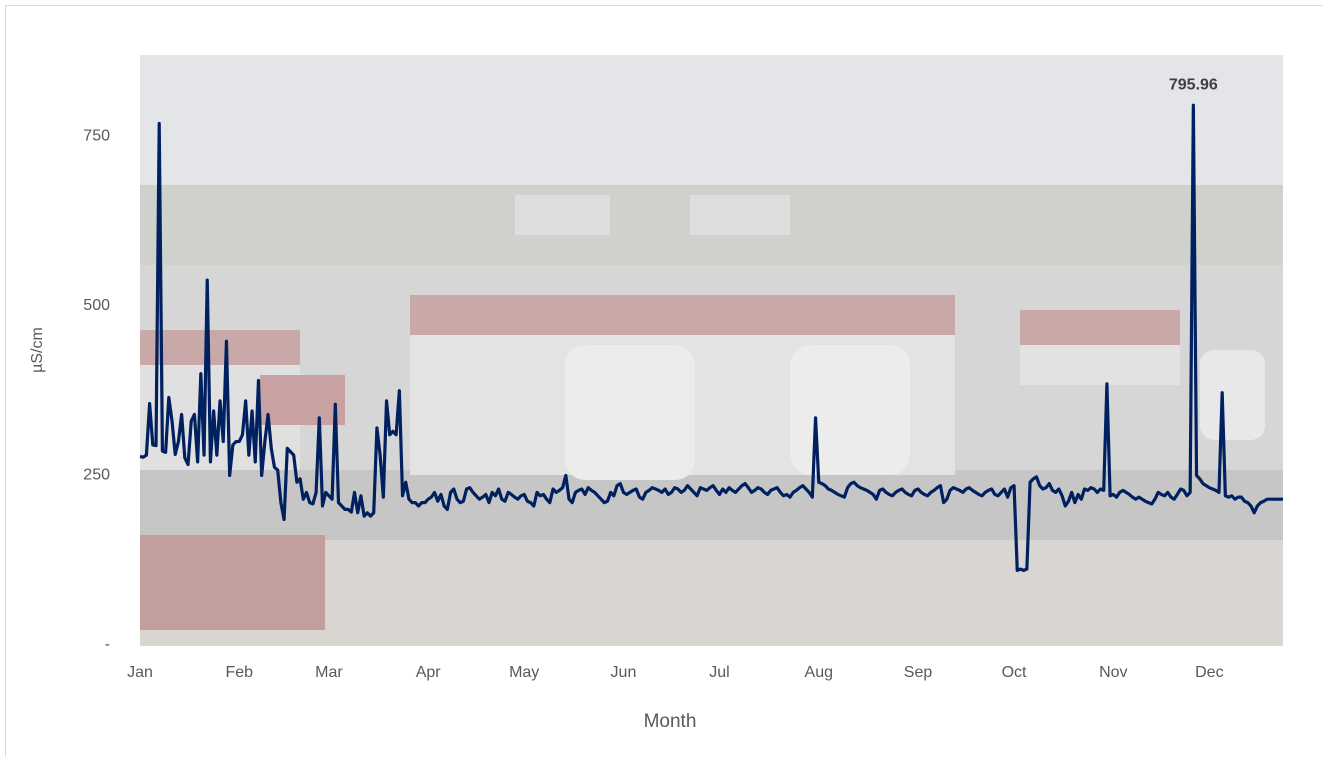 The width and height of the screenshot is (1323, 757). Describe the element at coordinates (1209, 672) in the screenshot. I see `x-tick-label: Dec` at that location.